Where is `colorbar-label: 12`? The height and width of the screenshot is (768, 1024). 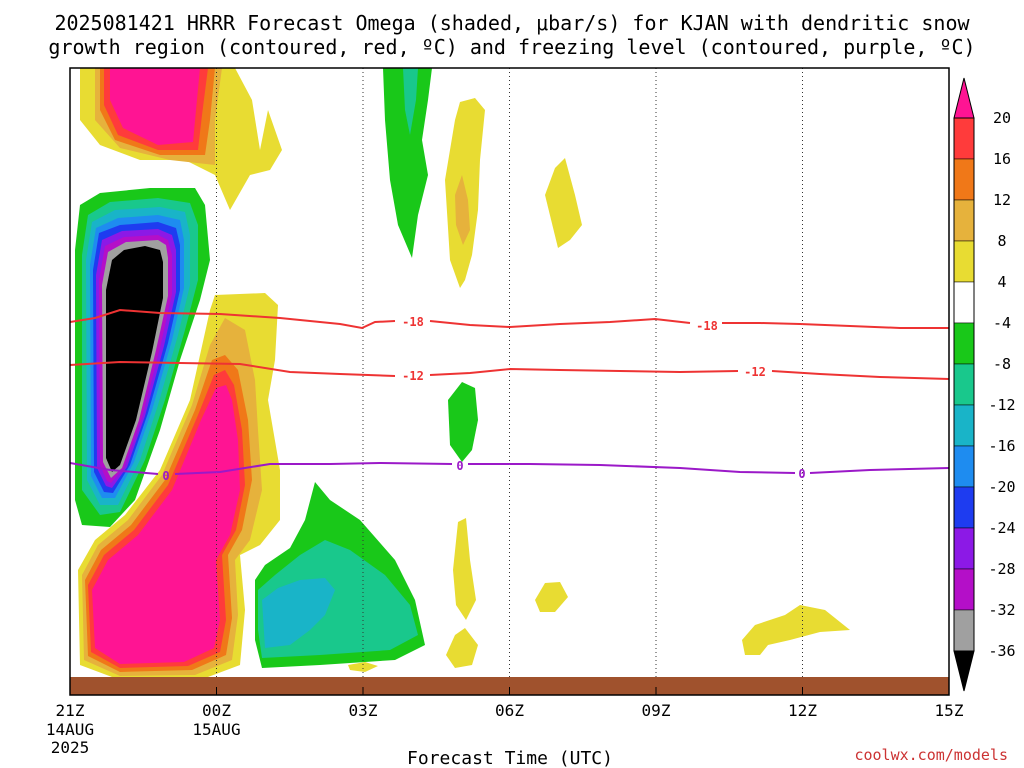
colorbar-label: 12 is located at coordinates (1002, 200).